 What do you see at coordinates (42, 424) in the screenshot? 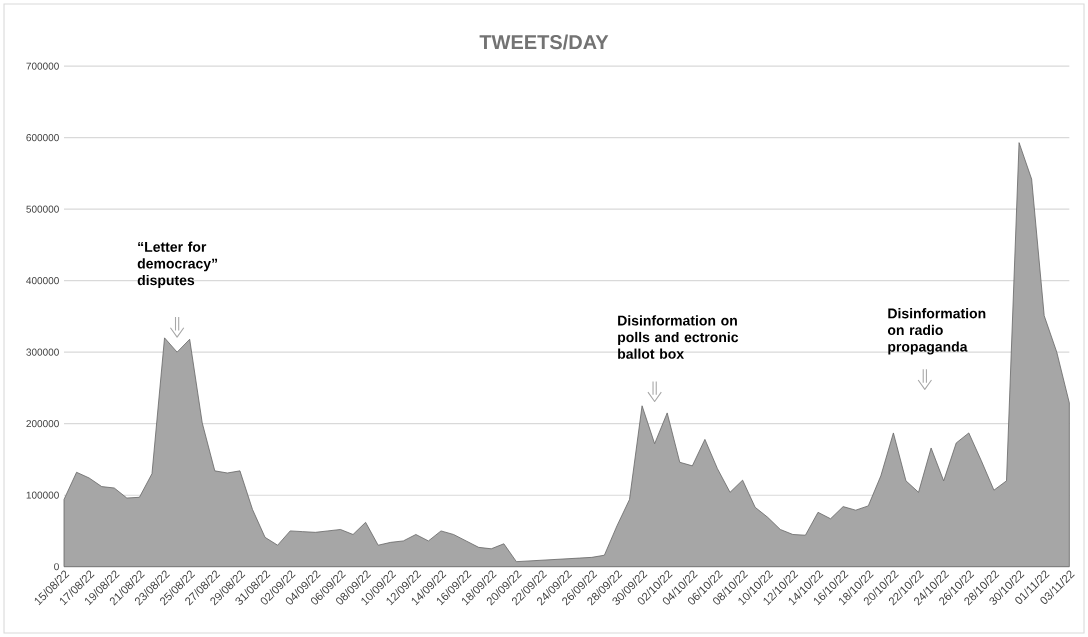
I see `y-tick-label: 200000` at bounding box center [42, 424].